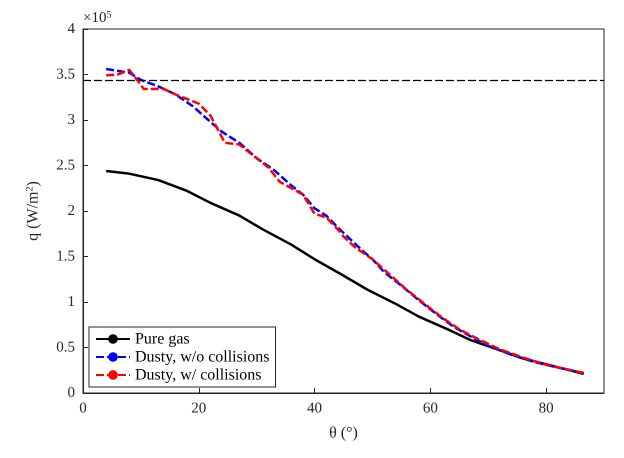  Describe the element at coordinates (33, 211) in the screenshot. I see `y-axis-title: q (W/m2)` at that location.